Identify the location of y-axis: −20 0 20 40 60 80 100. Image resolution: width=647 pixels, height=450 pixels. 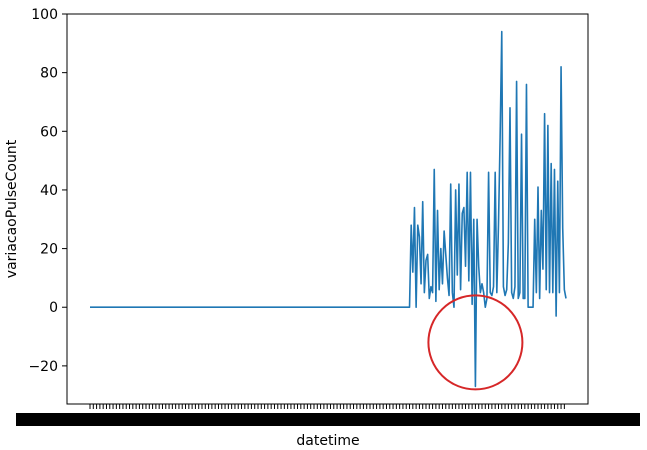
(47, 191).